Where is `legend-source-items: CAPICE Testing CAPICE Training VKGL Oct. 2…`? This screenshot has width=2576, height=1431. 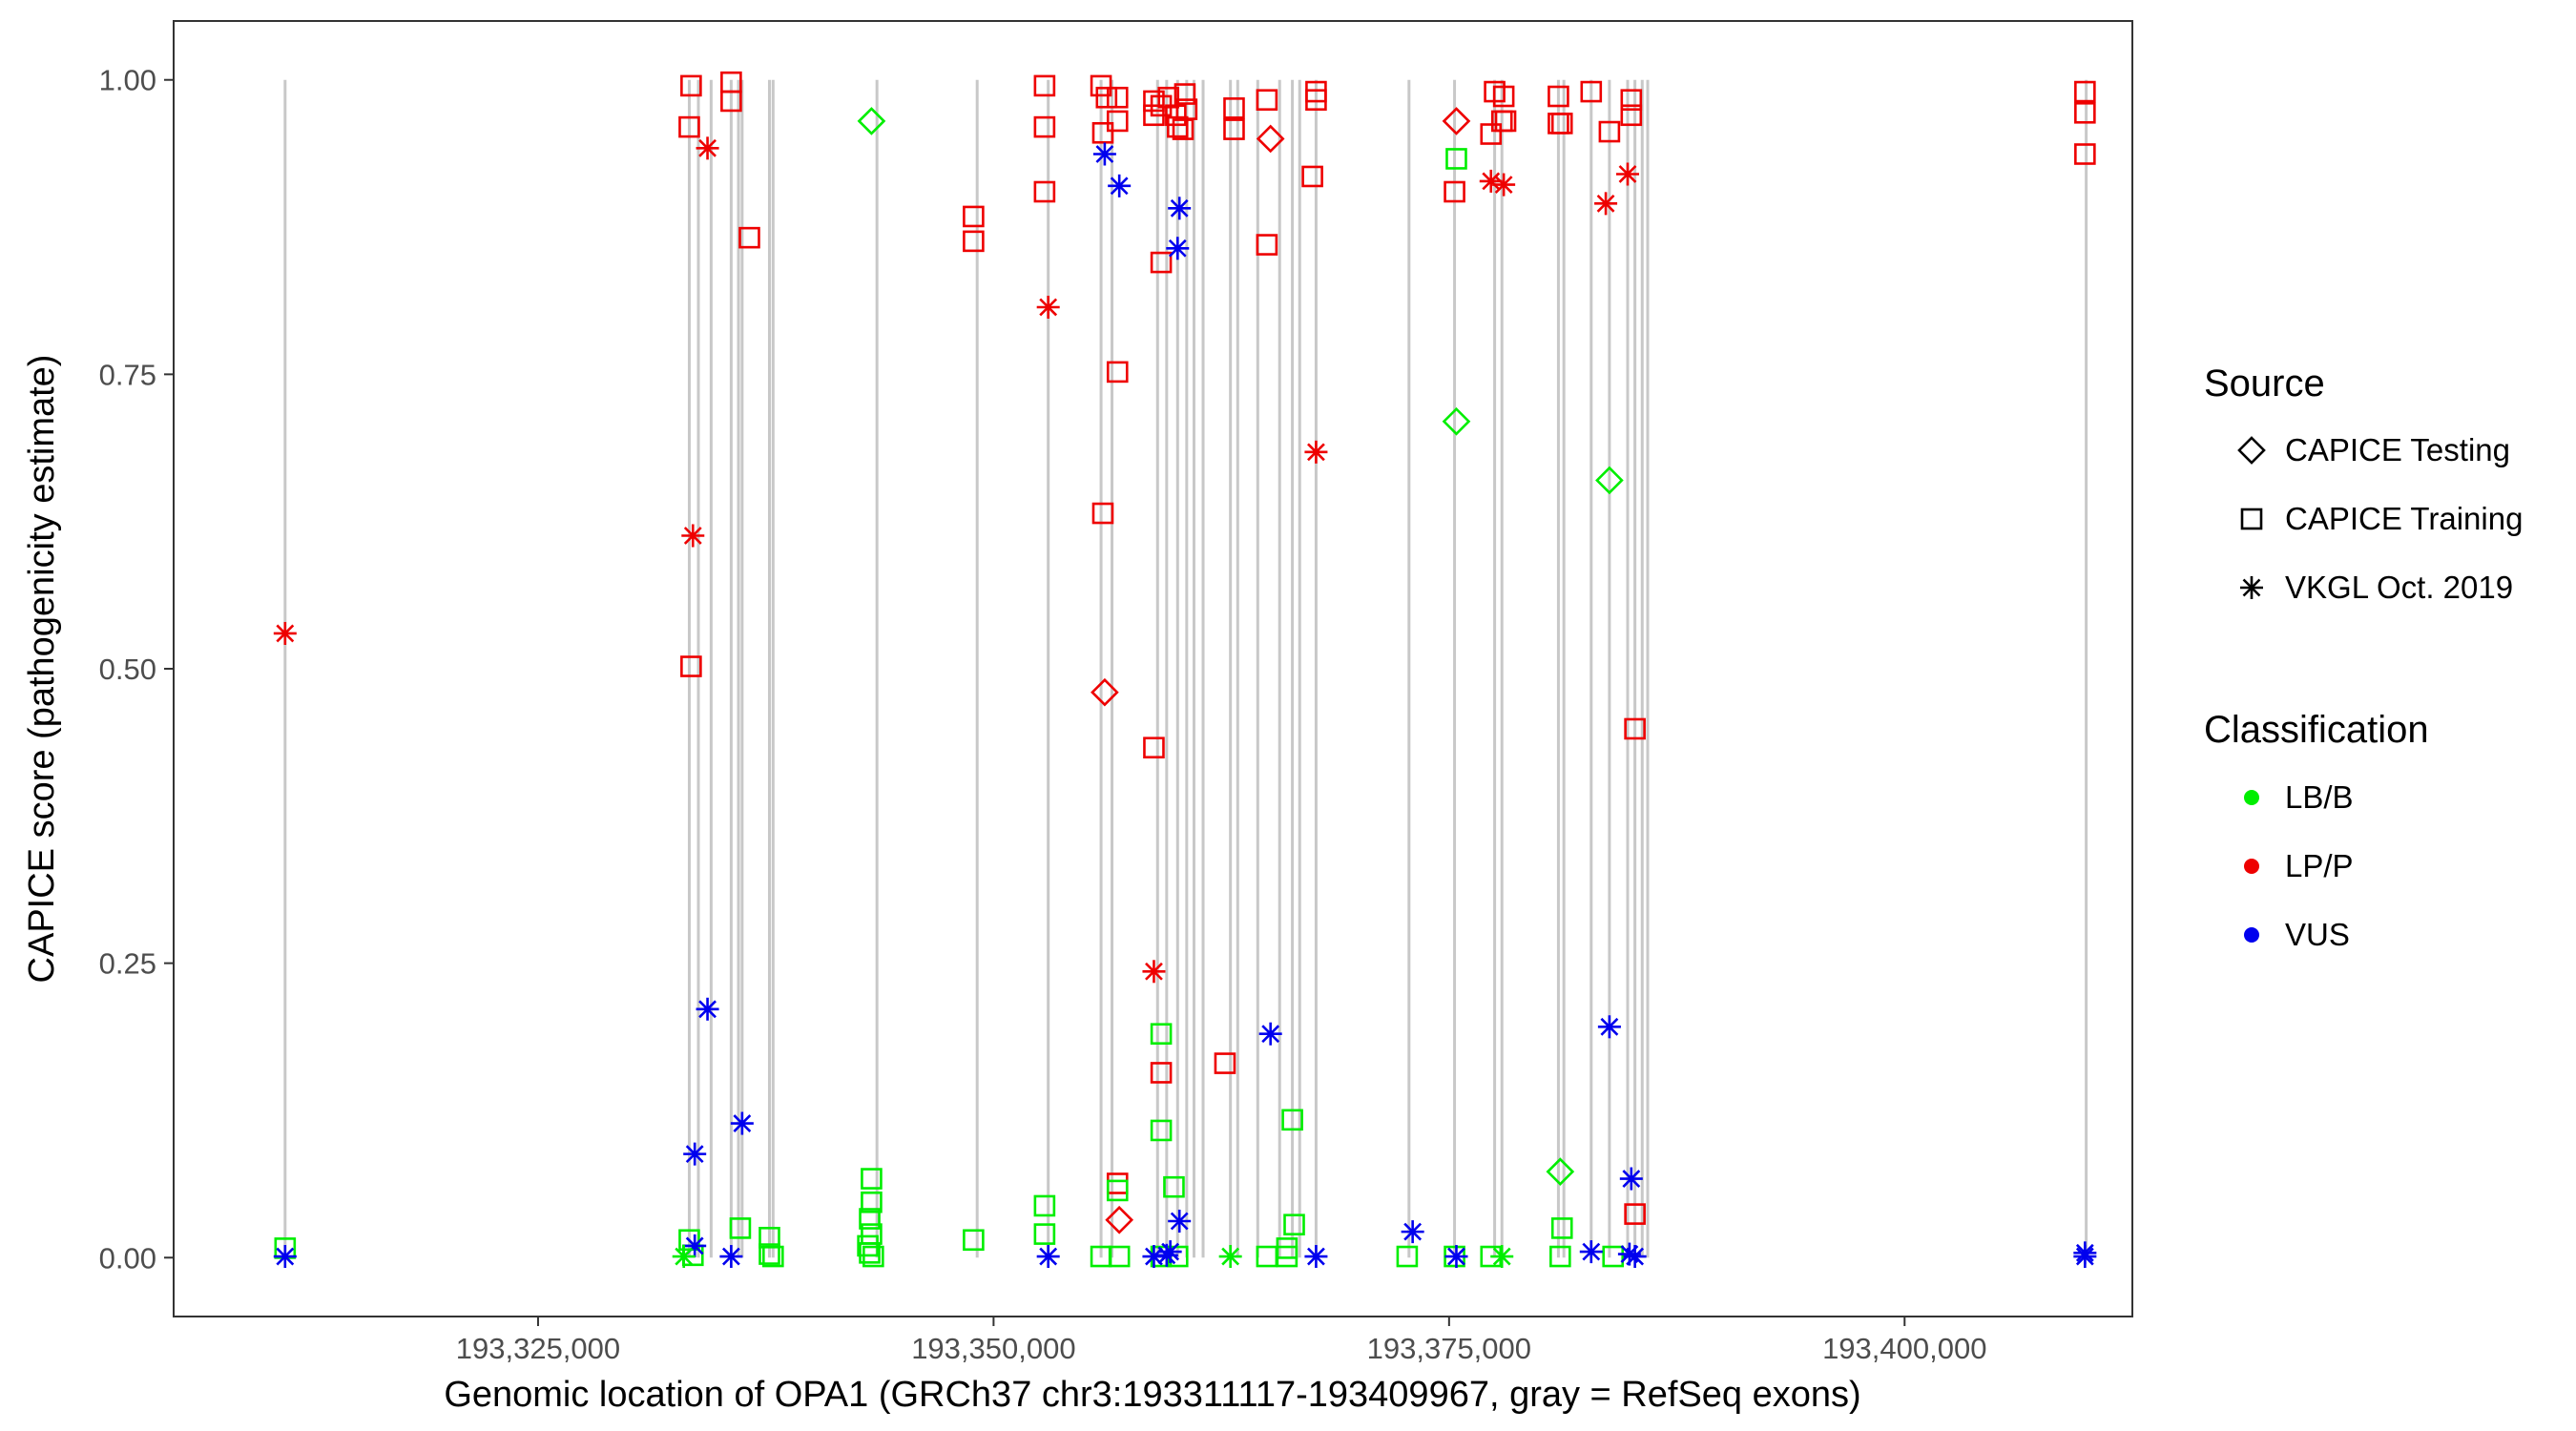 legend-source-items: CAPICE Testing CAPICE Training VKGL Oct. 2… is located at coordinates (2380, 518).